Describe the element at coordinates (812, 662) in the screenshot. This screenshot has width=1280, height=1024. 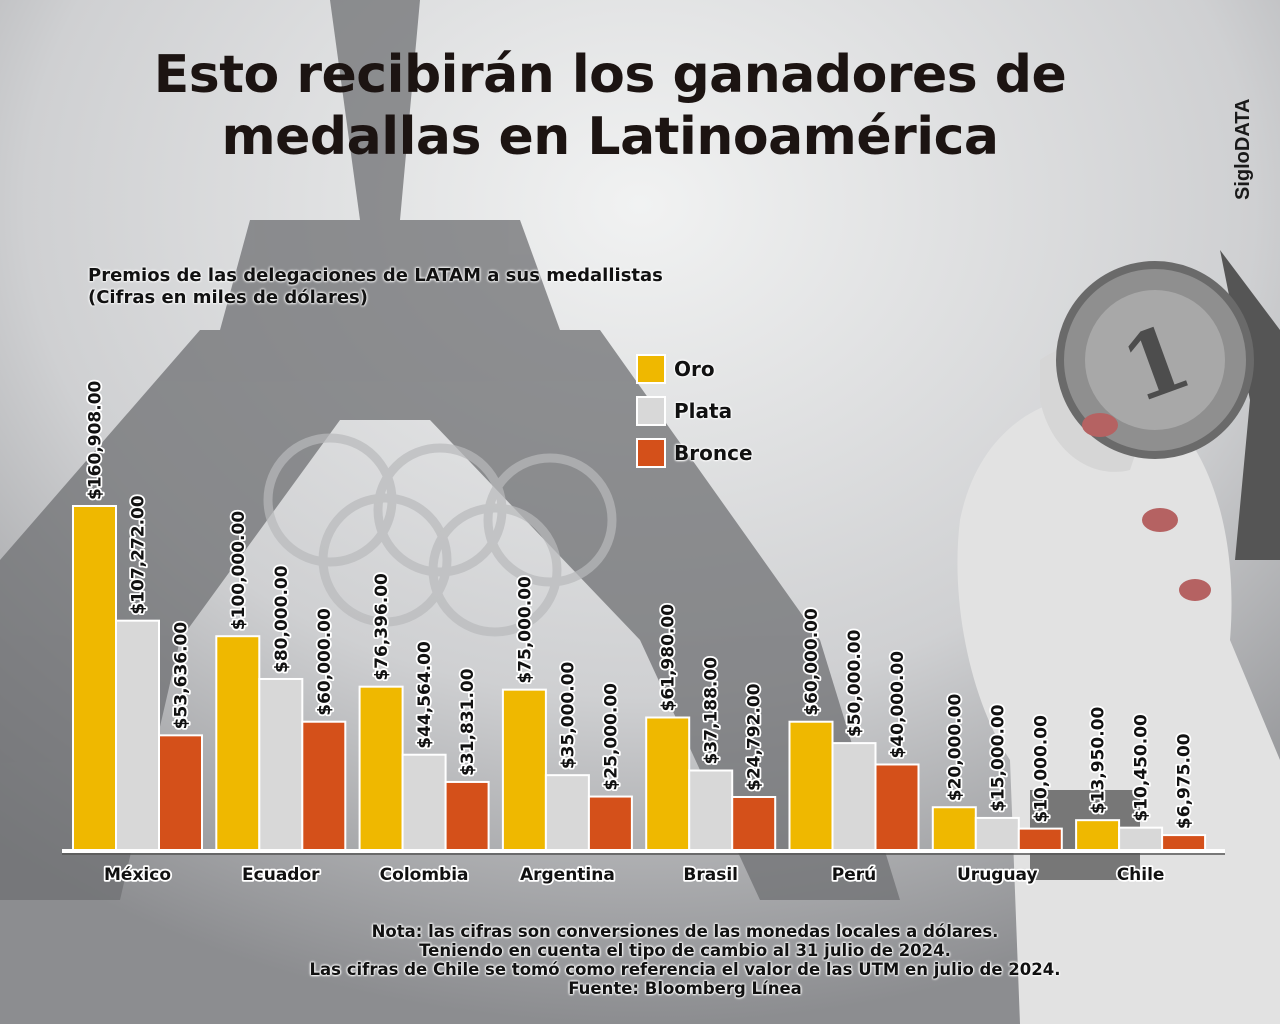
I see `data-label-oro-5: $60,000.00` at that location.